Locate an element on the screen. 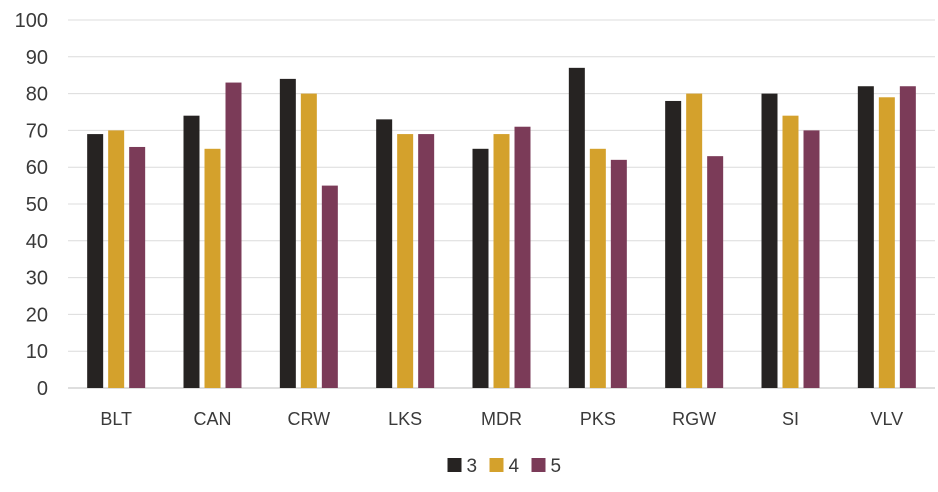  legend-item-series-4: 4 is located at coordinates (504, 466).